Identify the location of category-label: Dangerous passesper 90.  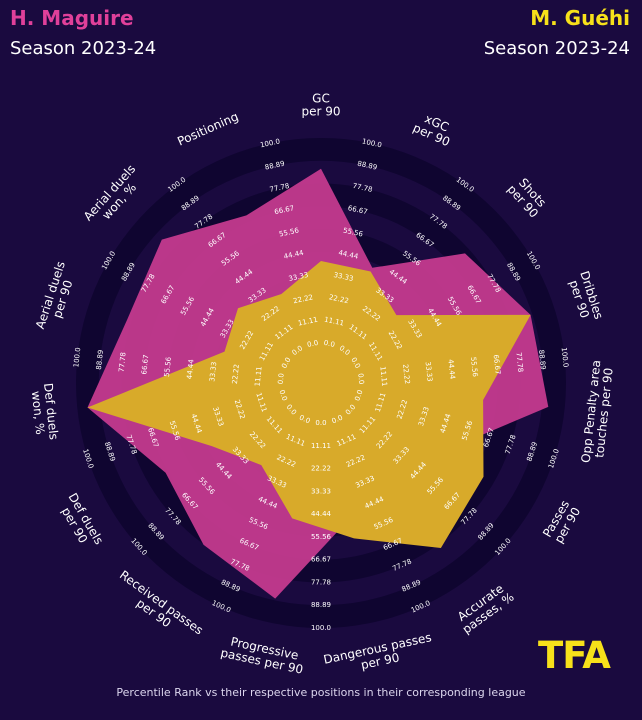
(378, 654).